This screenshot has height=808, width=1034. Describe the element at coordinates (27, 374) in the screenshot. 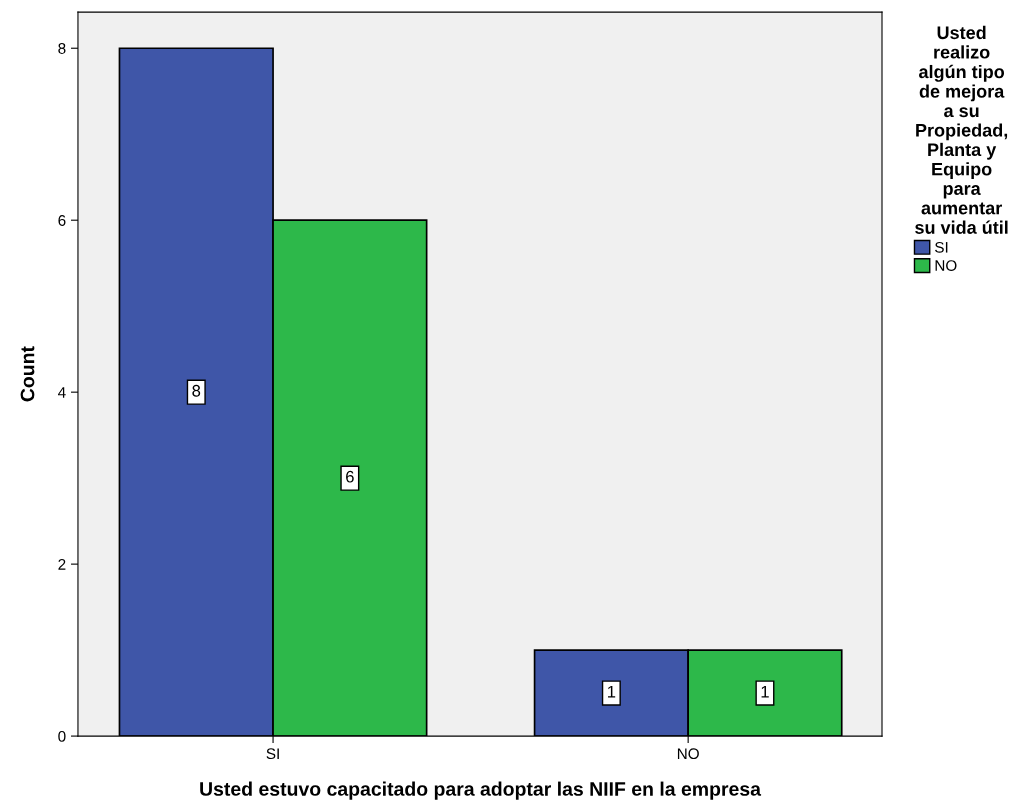

I see `y-axis-title: Count` at that location.